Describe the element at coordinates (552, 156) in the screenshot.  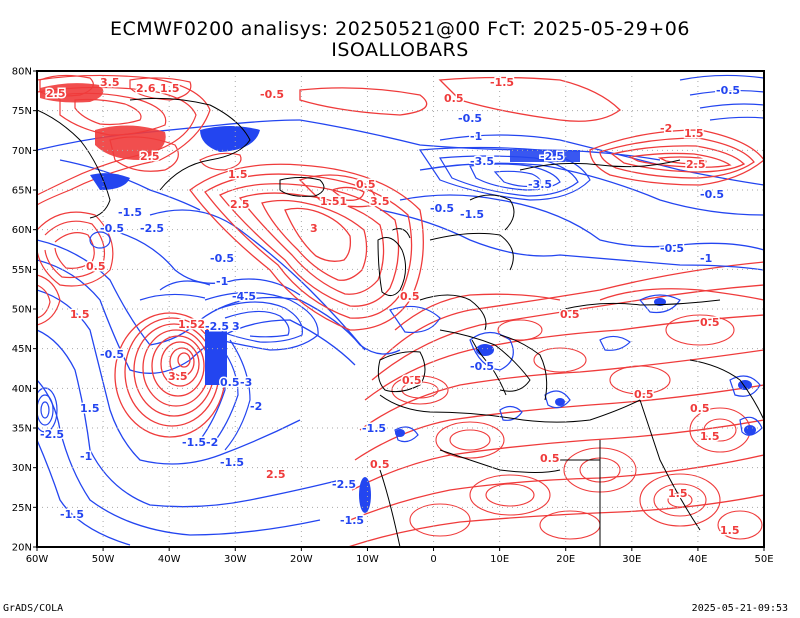
I see `label-n2-5-scand: -2.5` at that location.